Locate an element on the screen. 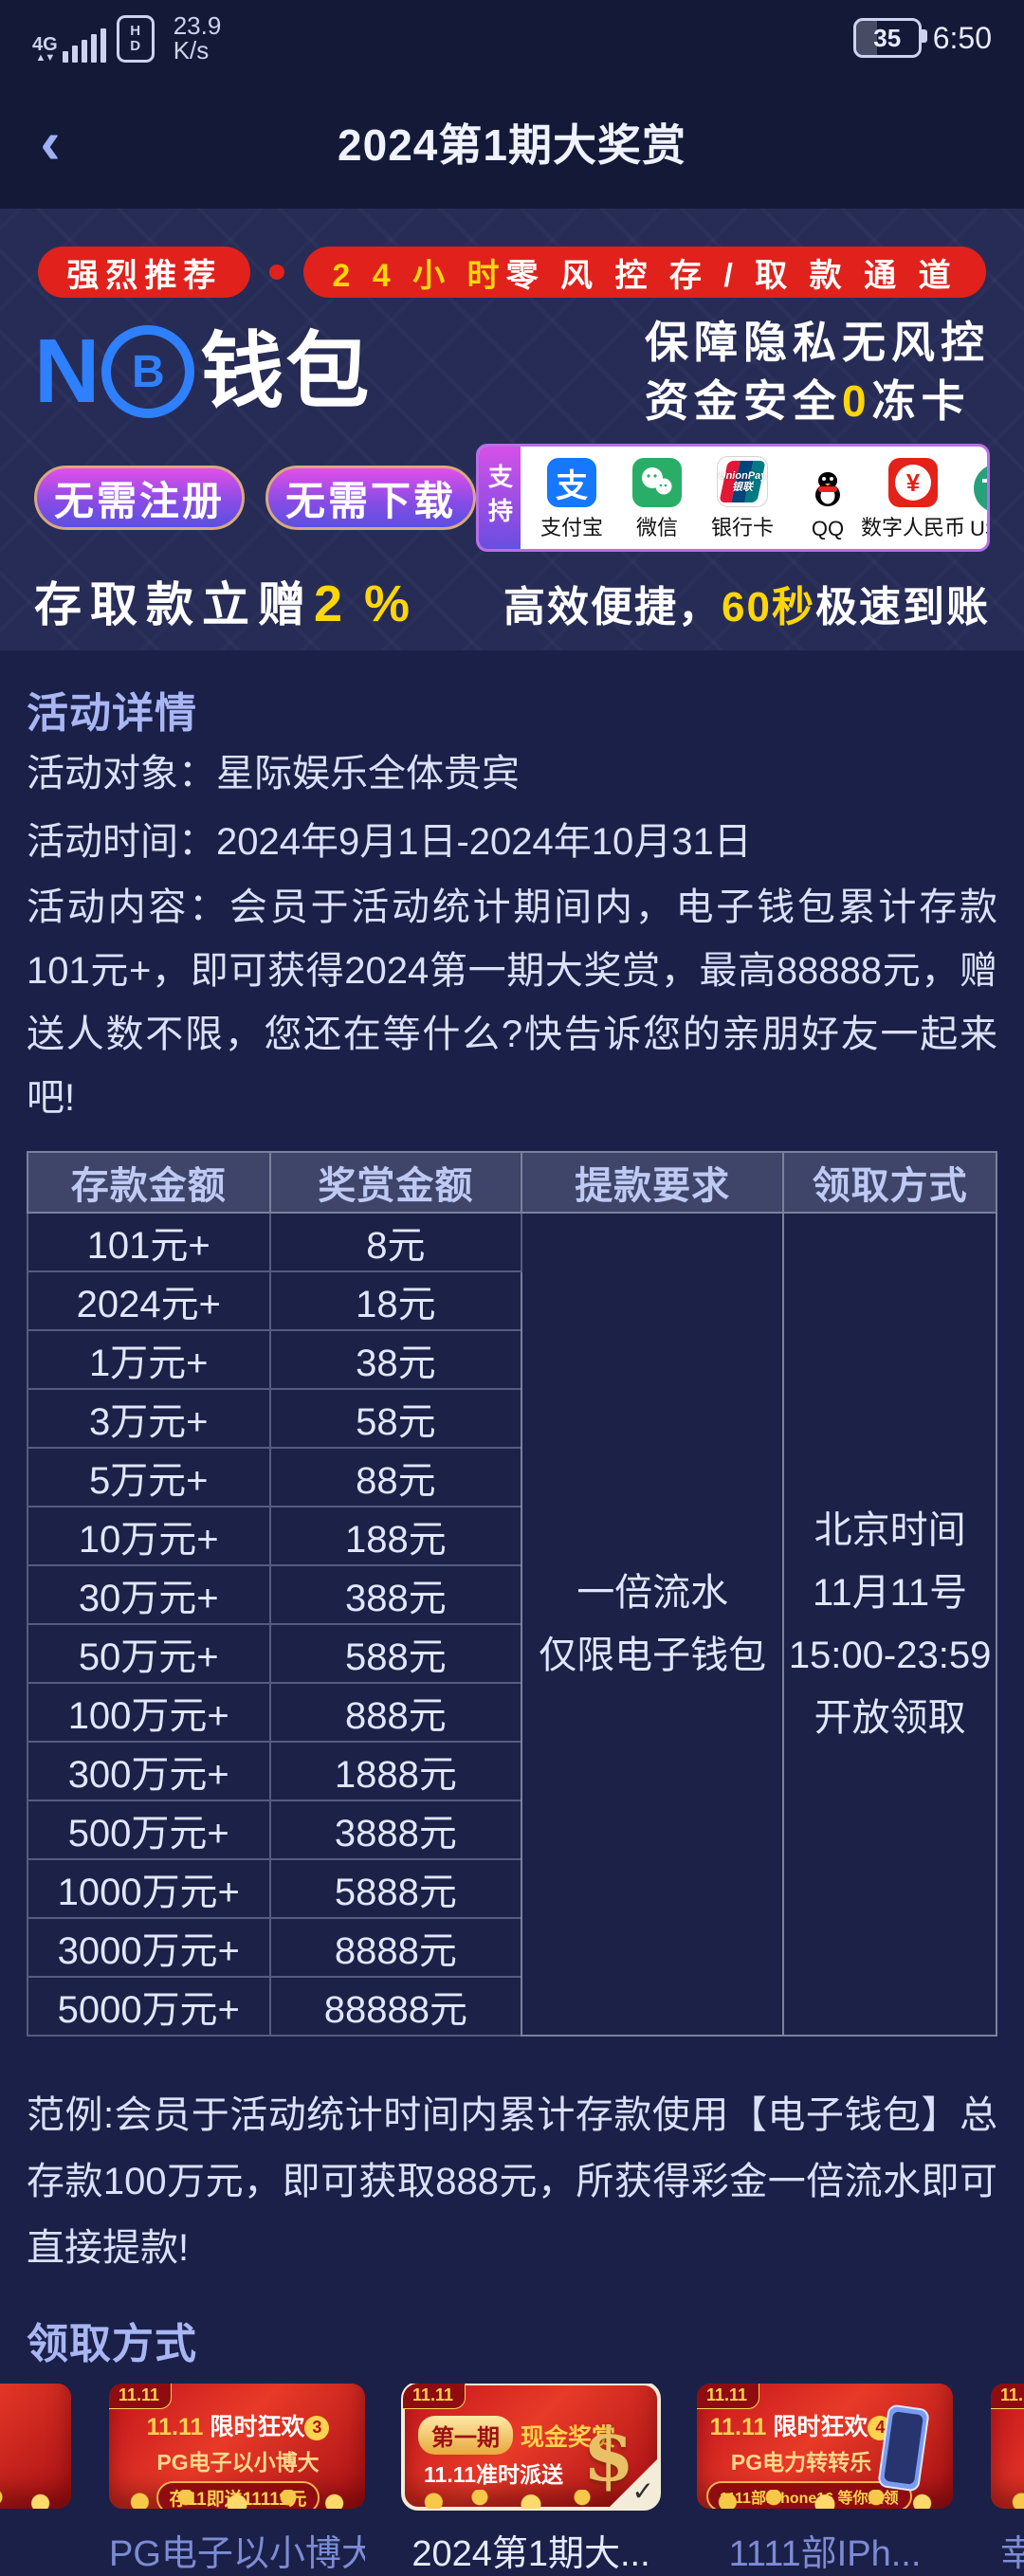  battery-percent: 35 is located at coordinates (887, 37).